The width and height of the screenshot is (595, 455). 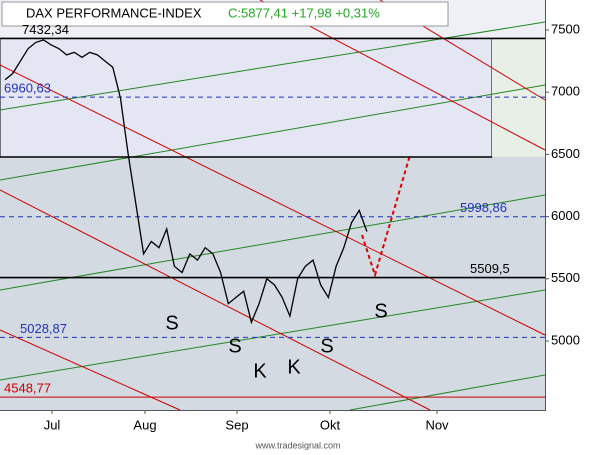 What do you see at coordinates (518, 97) in the screenshot?
I see `range-box-ext` at bounding box center [518, 97].